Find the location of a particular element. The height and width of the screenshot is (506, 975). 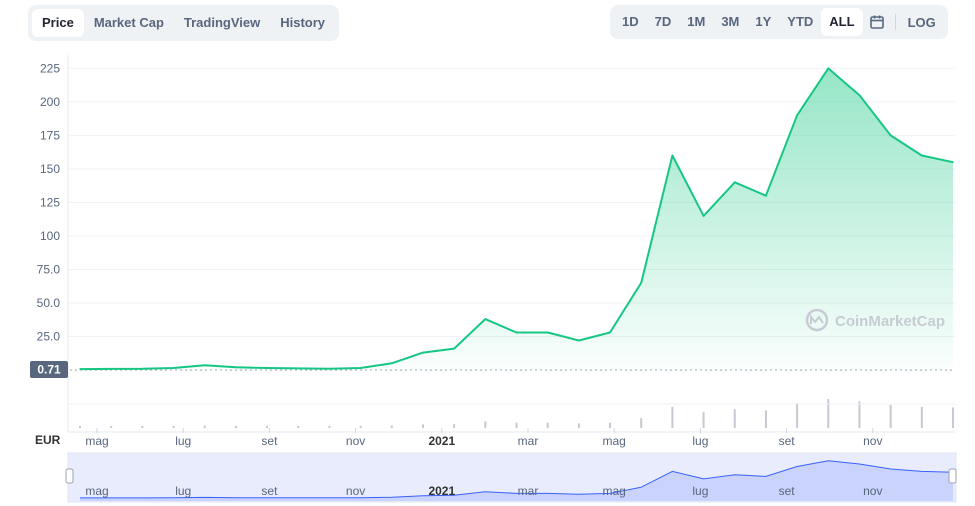

current-price-label: 0.71 is located at coordinates (49, 370).